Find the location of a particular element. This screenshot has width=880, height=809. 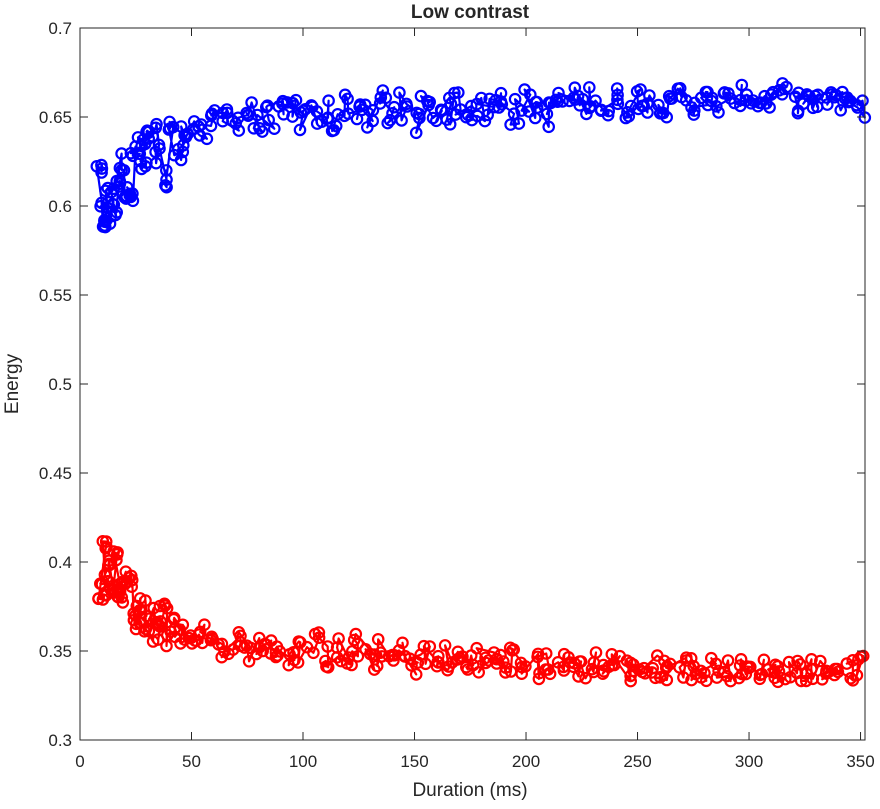

x-tick-label: 300 is located at coordinates (749, 761).